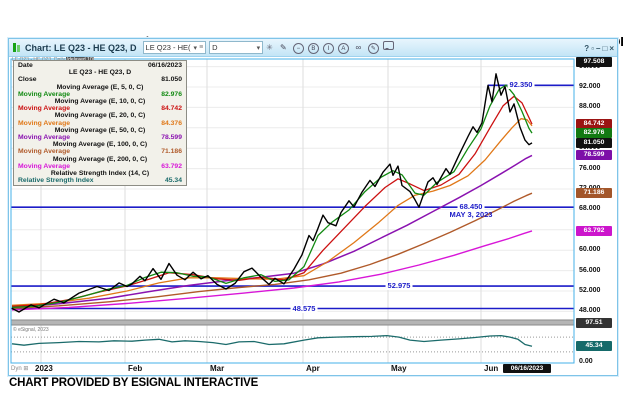  Describe the element at coordinates (594, 346) in the screenshot. I see `price-badge: 45.34` at that location.